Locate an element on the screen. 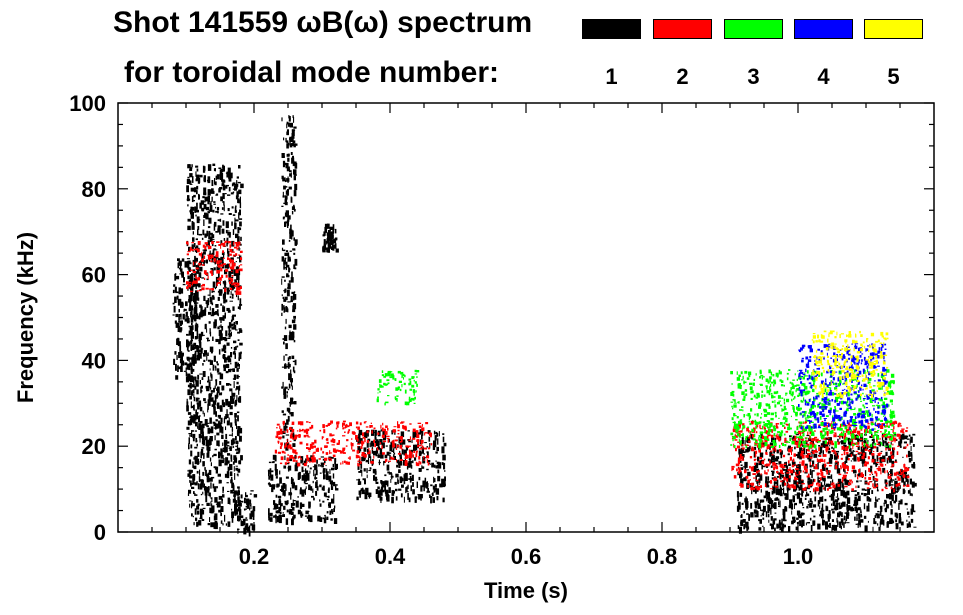 The width and height of the screenshot is (963, 615). chart-subtitle: for toroidal mode number: is located at coordinates (311, 72).